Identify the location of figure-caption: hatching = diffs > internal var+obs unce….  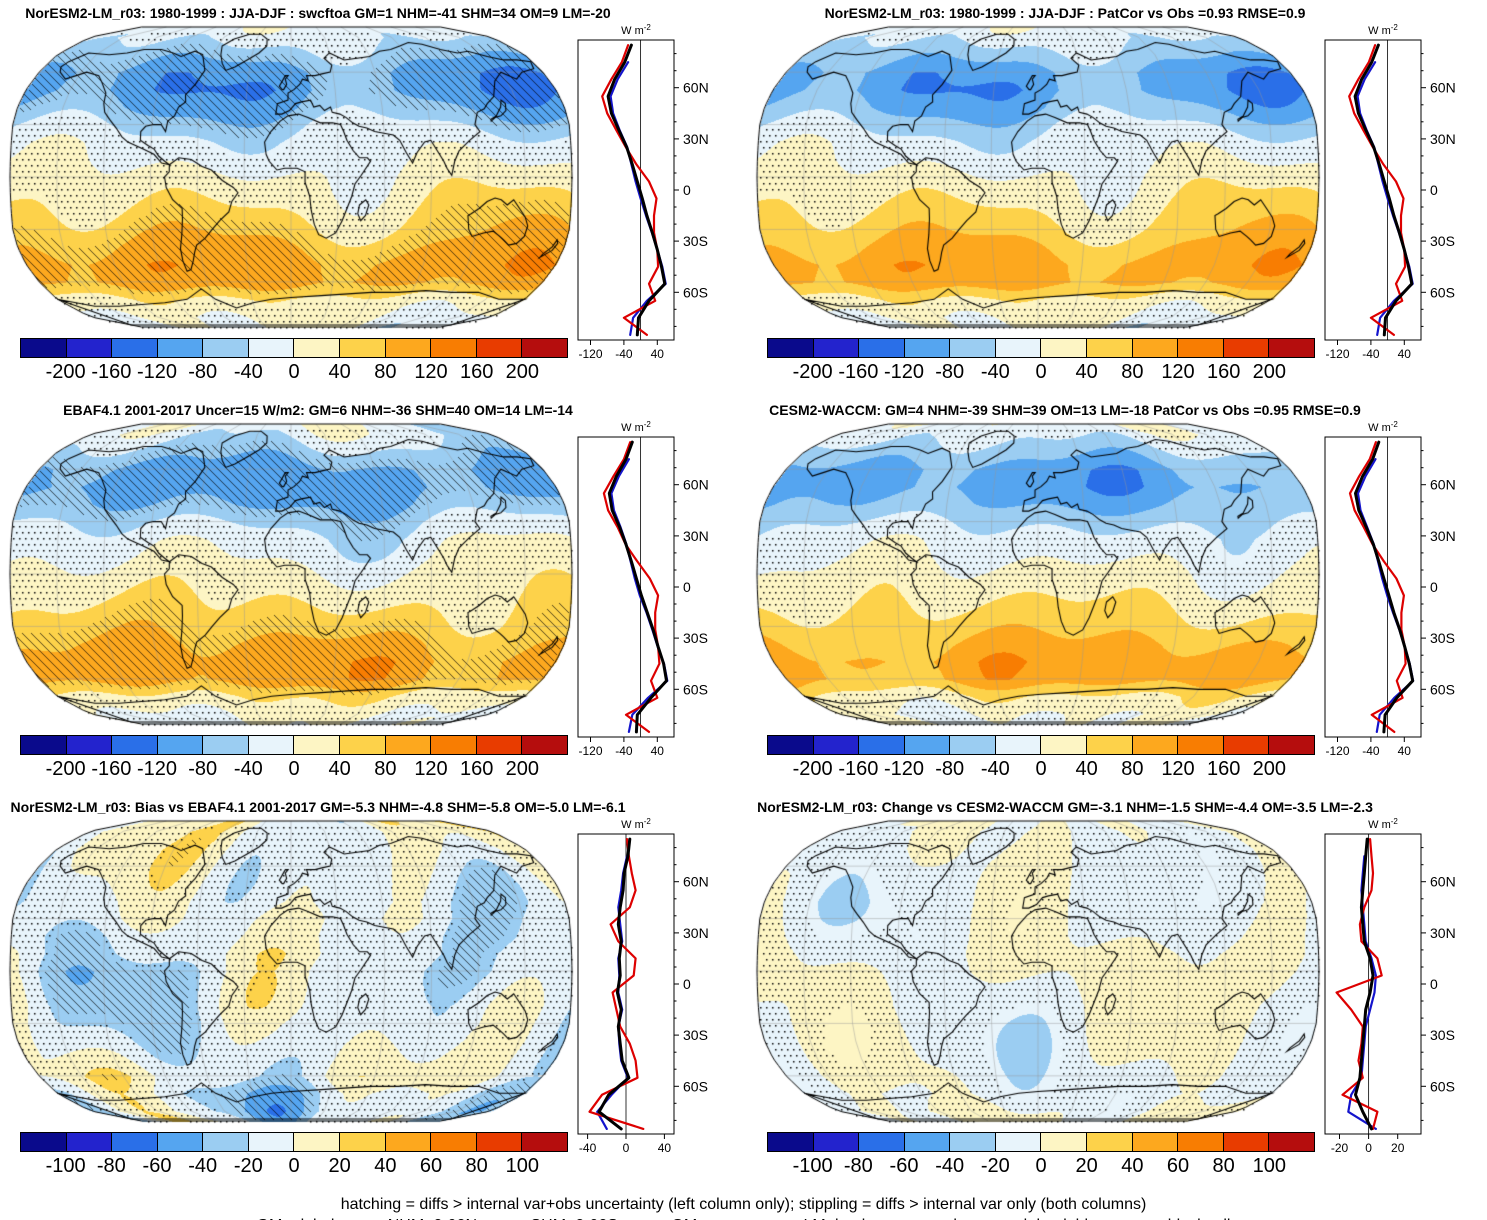
(743, 1207).